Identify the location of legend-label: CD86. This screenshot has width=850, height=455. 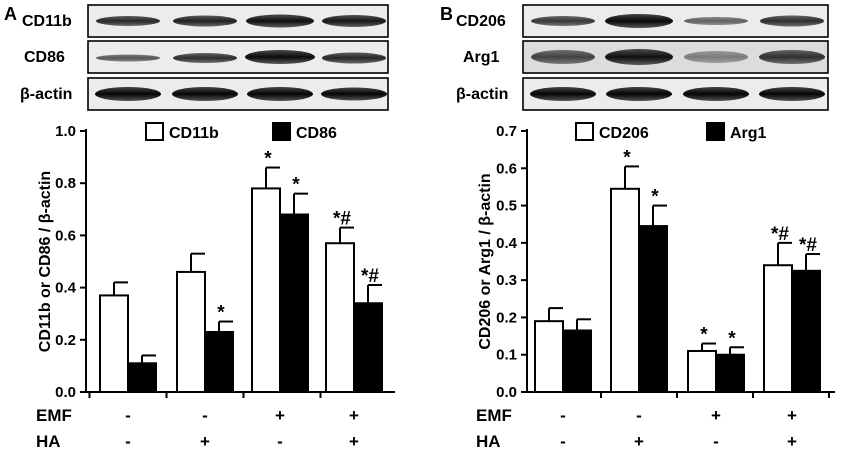
(316, 133).